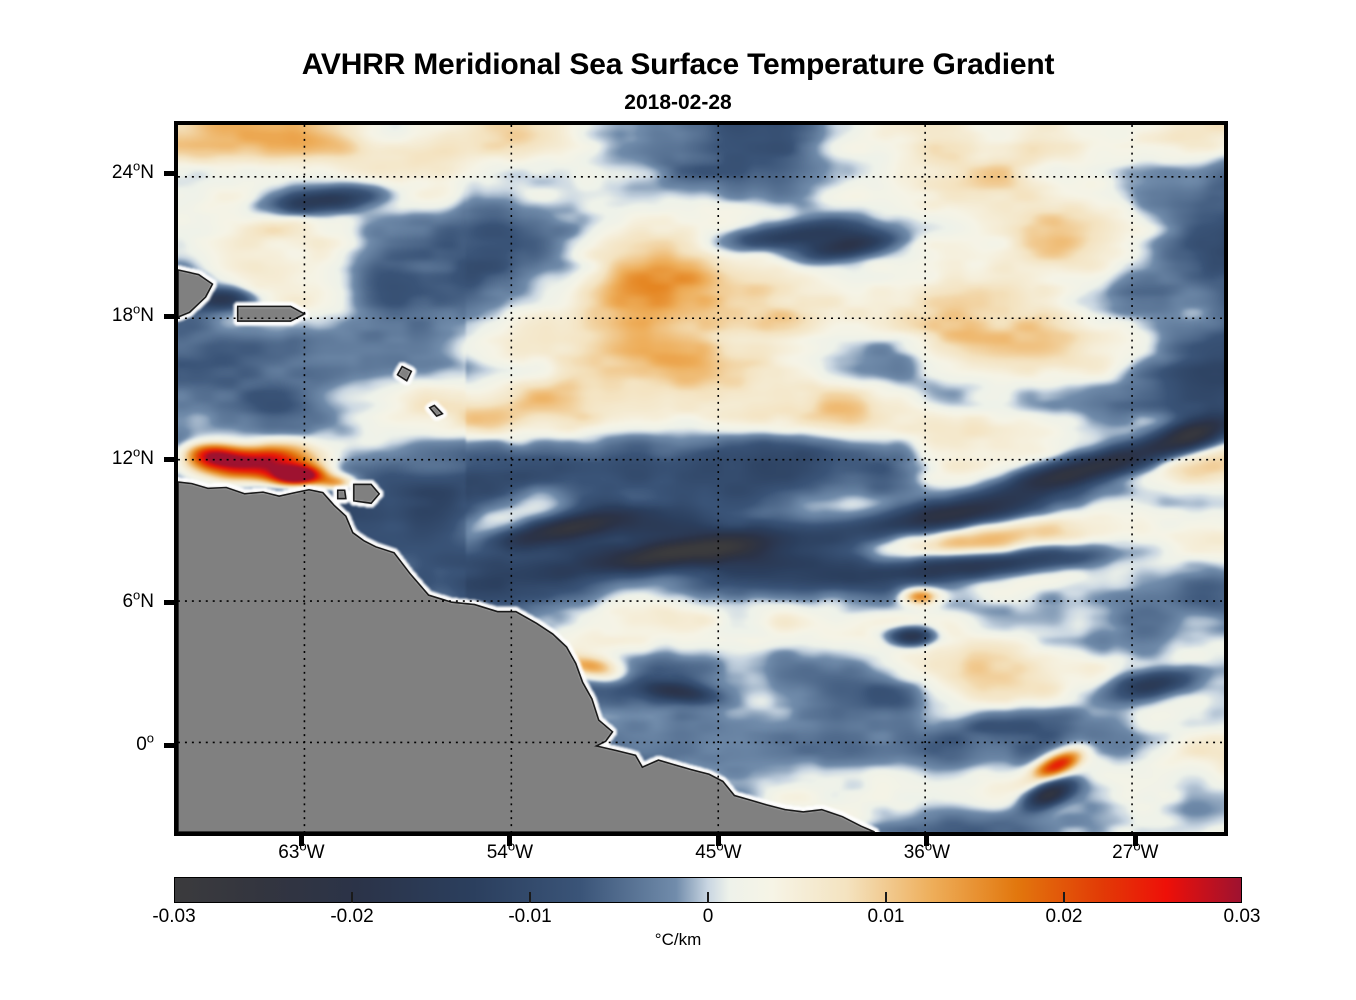  I want to click on latitude-tick-label: 6oN, so click(138, 600).